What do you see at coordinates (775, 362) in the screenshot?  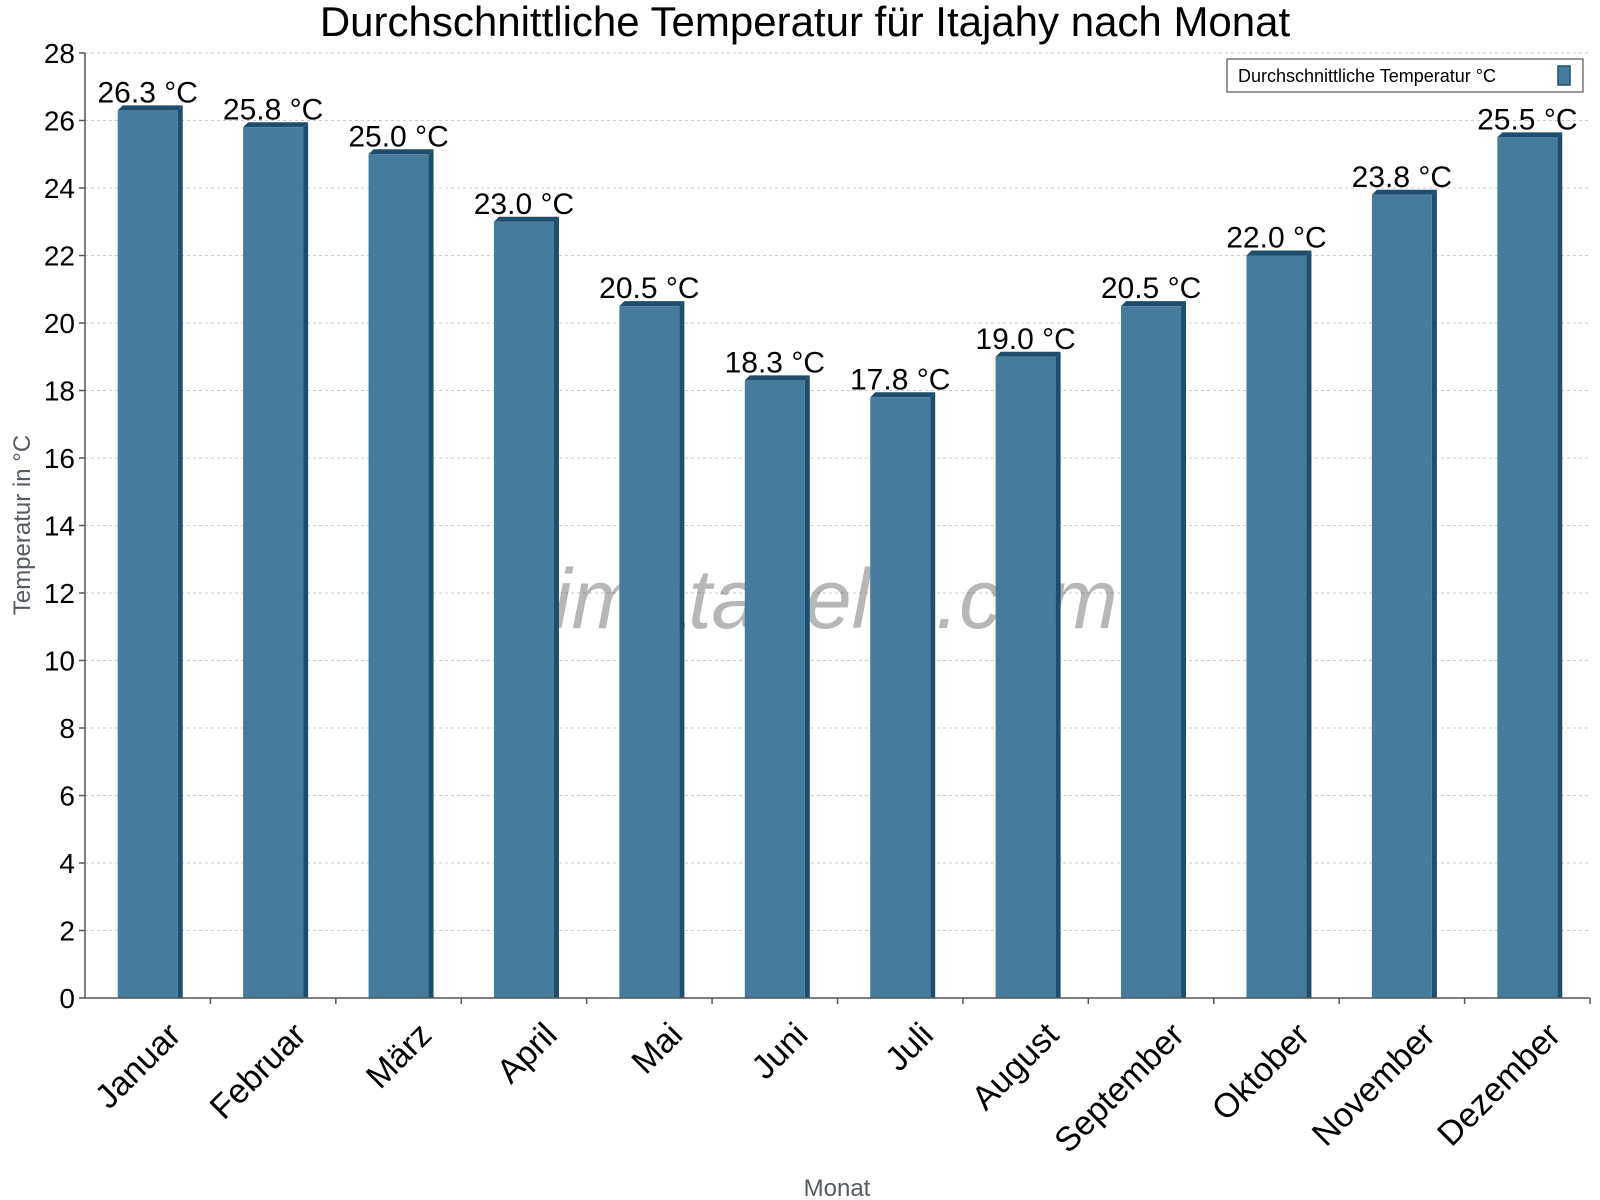 I see `data-label: 18.3 °C` at bounding box center [775, 362].